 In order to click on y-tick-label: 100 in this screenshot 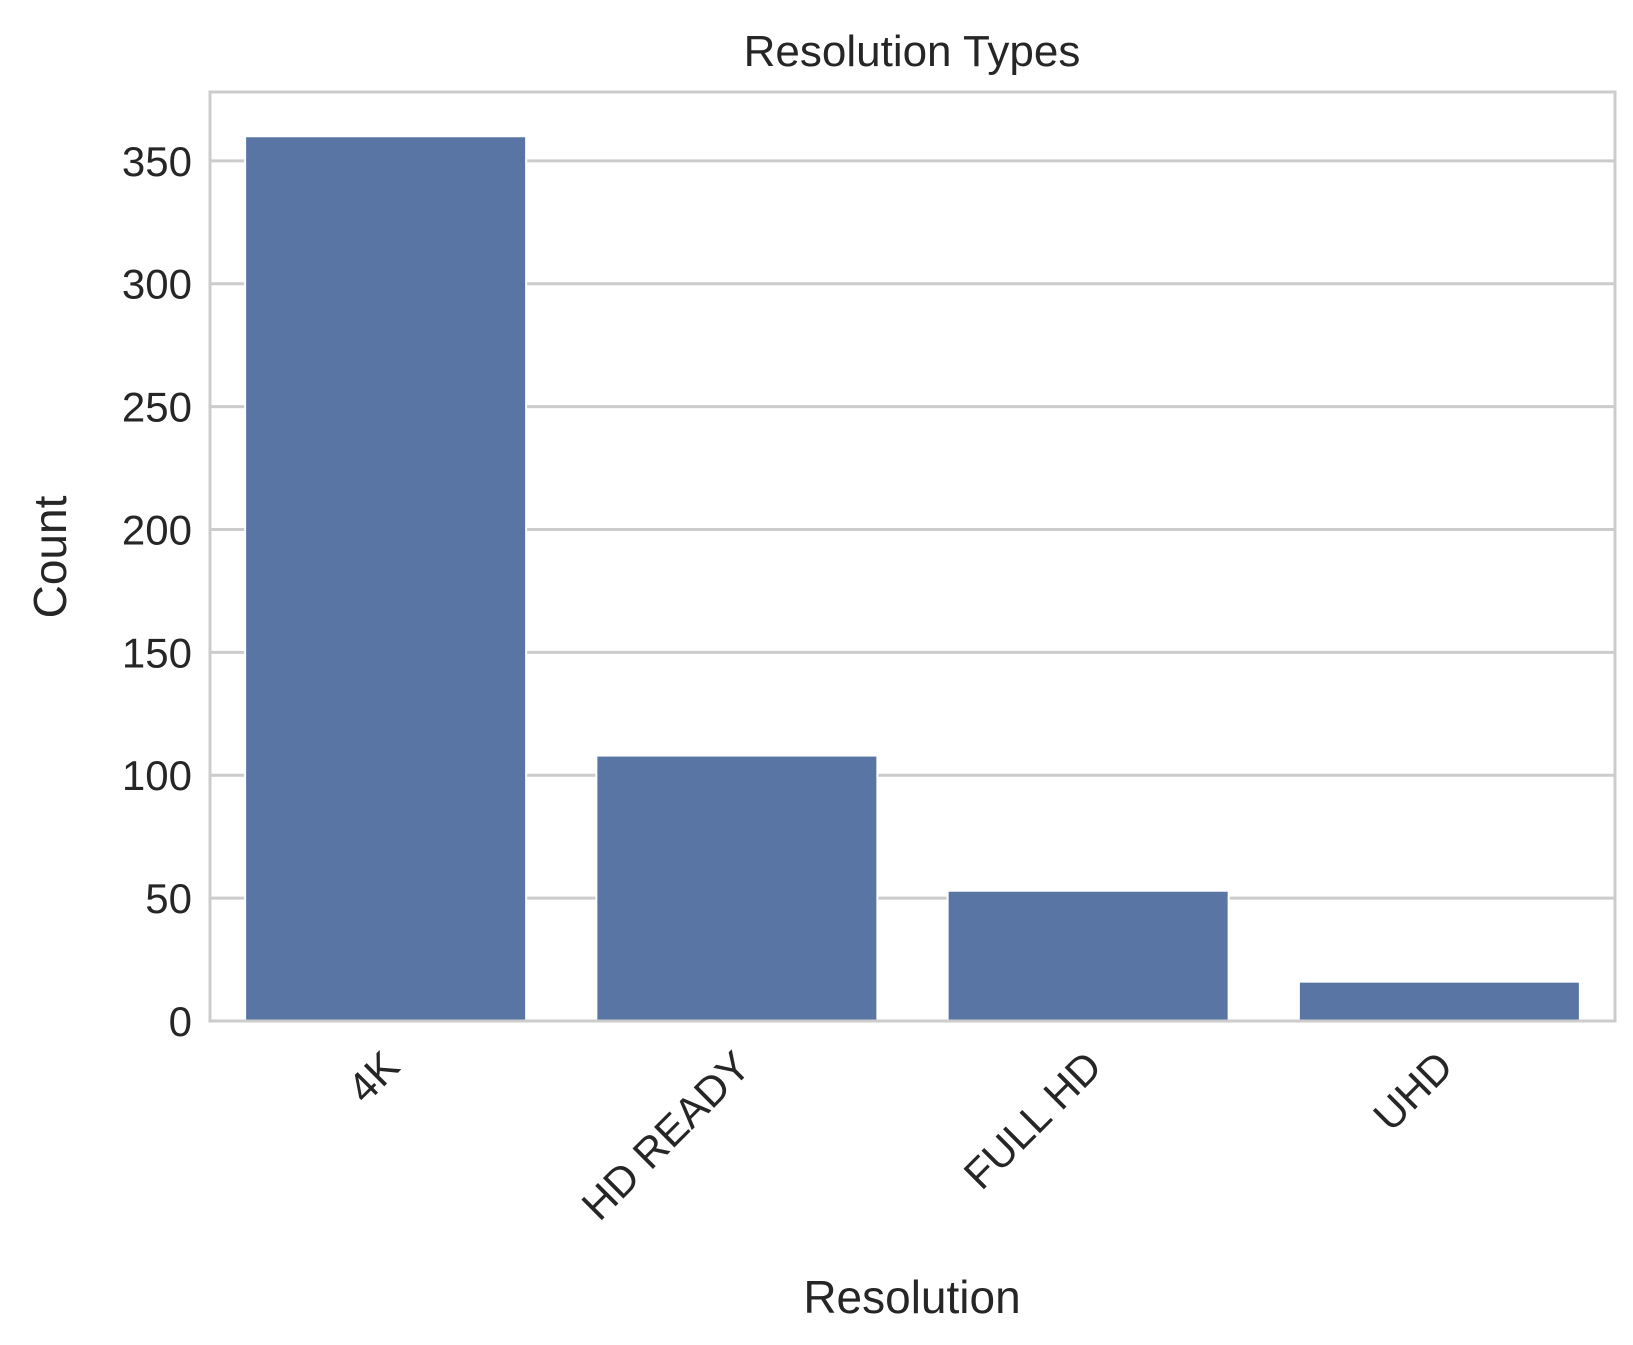, I will do `click(157, 775)`.